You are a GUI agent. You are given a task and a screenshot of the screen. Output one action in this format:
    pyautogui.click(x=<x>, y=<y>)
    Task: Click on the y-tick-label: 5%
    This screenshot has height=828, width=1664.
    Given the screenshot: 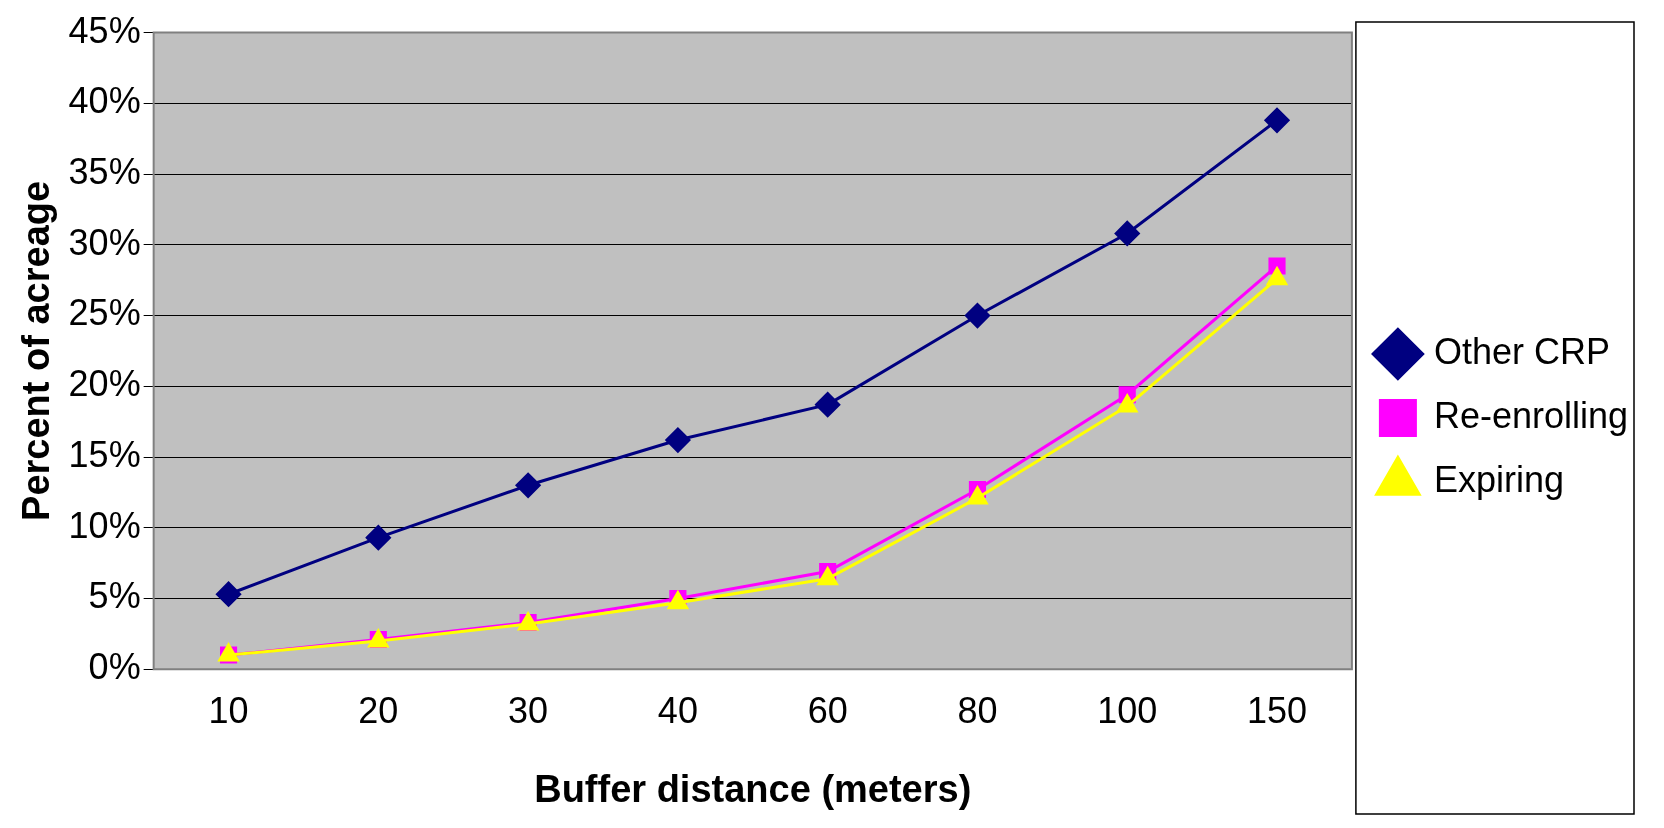 What is the action you would take?
    pyautogui.click(x=114, y=596)
    